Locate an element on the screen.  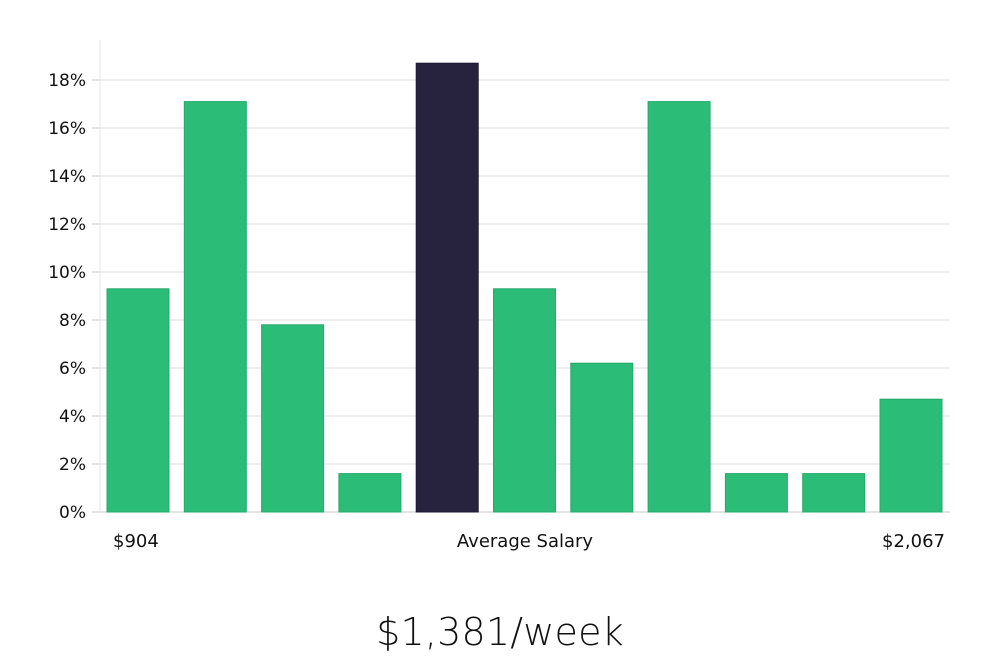
x-min-label: $904 is located at coordinates (136, 541).